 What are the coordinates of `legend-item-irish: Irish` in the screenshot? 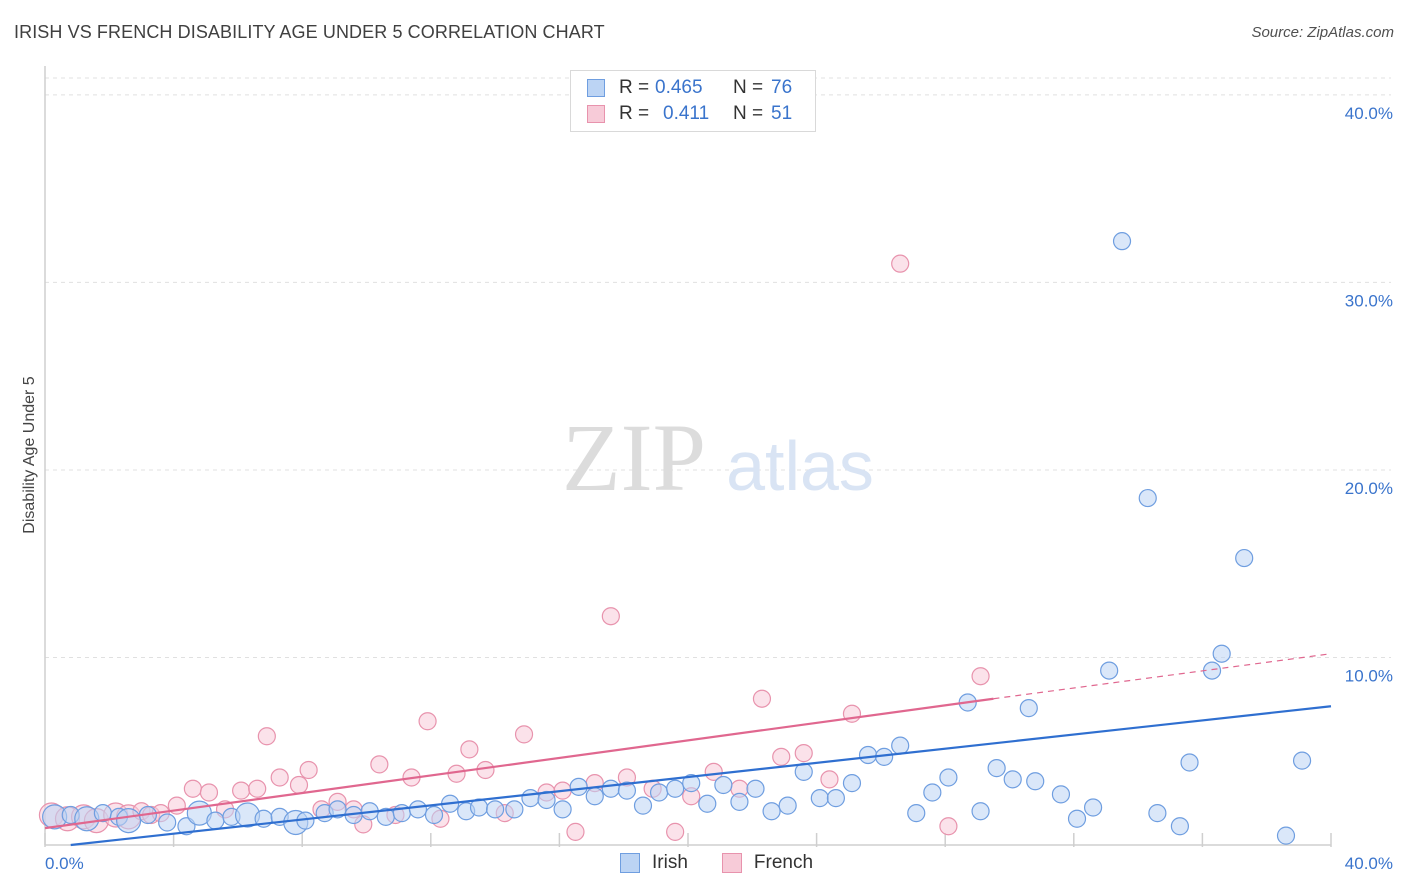 It's located at (654, 863).